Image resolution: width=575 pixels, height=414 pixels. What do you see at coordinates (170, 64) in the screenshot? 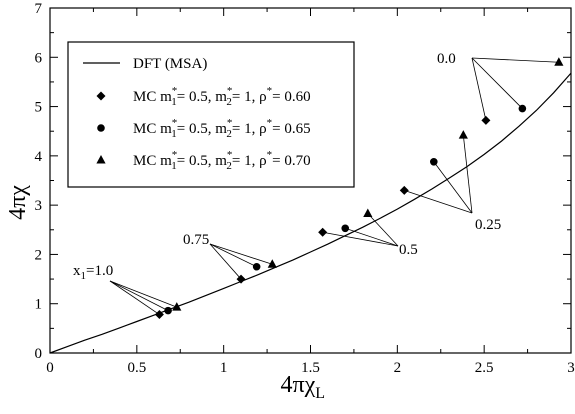
I see `legend-entry: DFT (MSA)` at bounding box center [170, 64].